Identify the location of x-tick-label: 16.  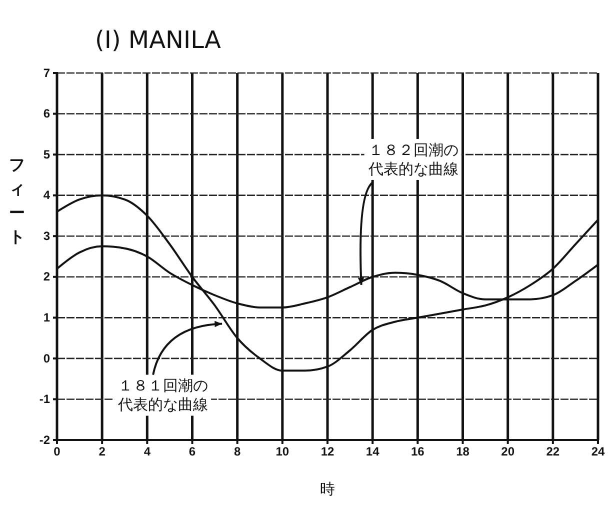
(417, 451).